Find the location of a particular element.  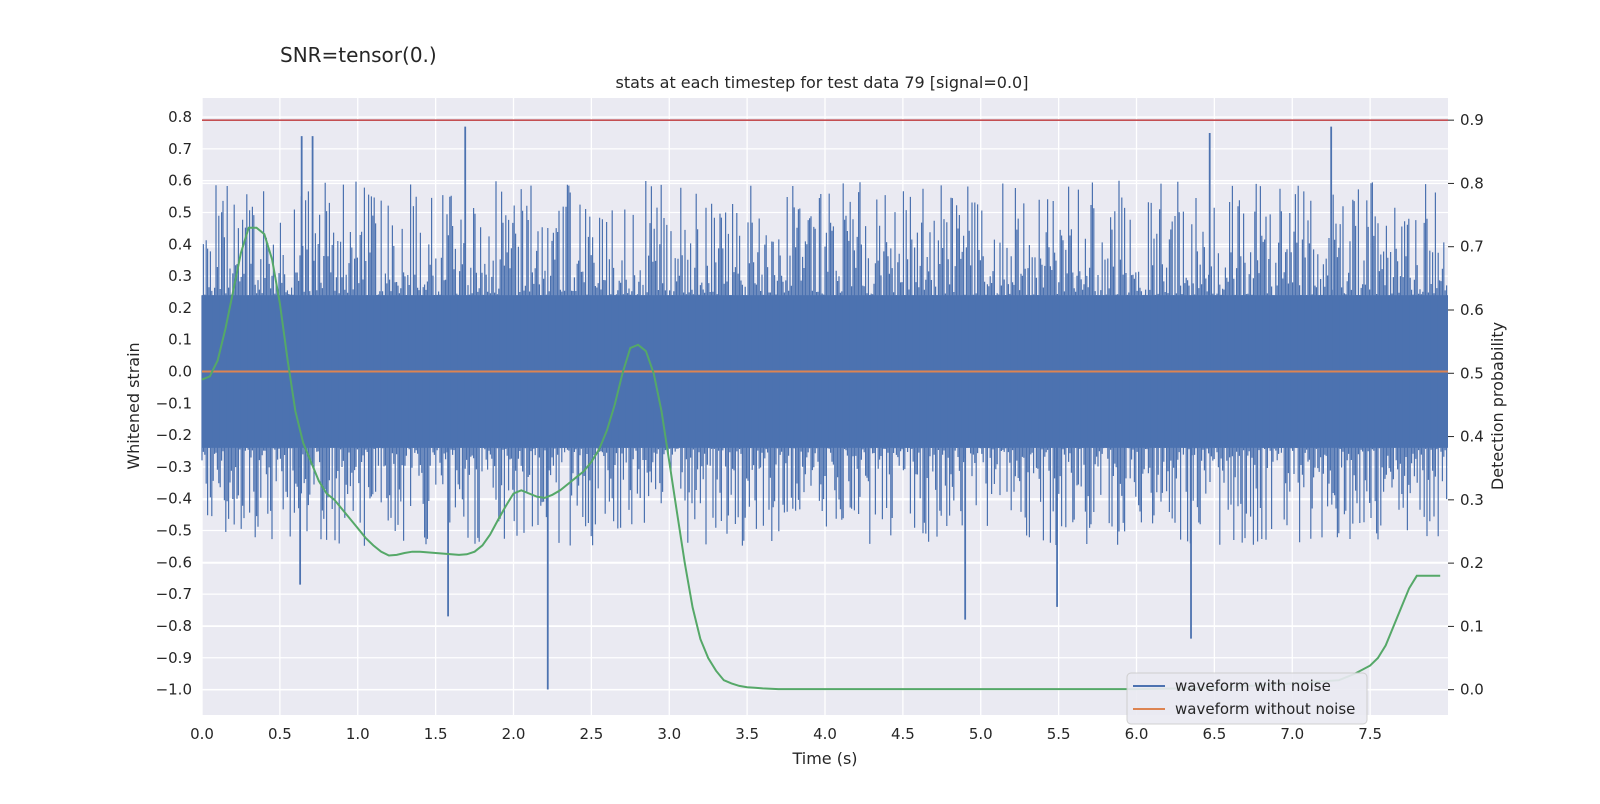

x-tick-label: 4.0 is located at coordinates (825, 734).